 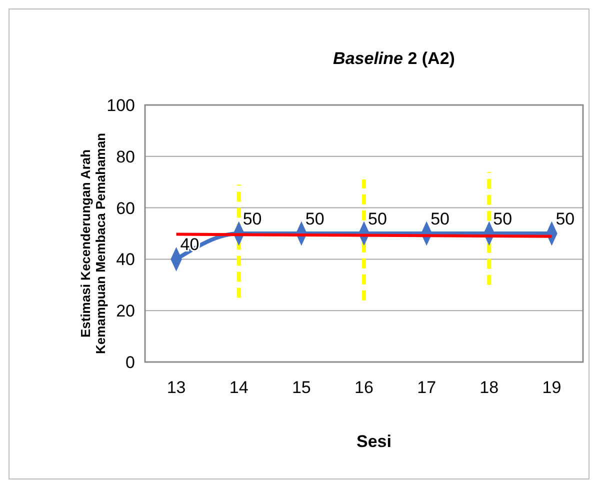 I want to click on x-tick-label: 13, so click(x=176, y=387).